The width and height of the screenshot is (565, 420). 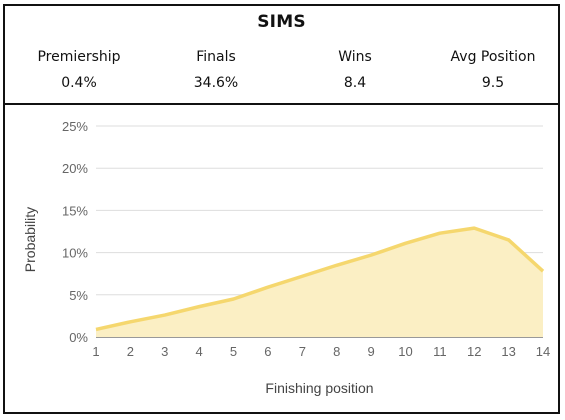 I want to click on stat-value: 0.4%, so click(x=79, y=83).